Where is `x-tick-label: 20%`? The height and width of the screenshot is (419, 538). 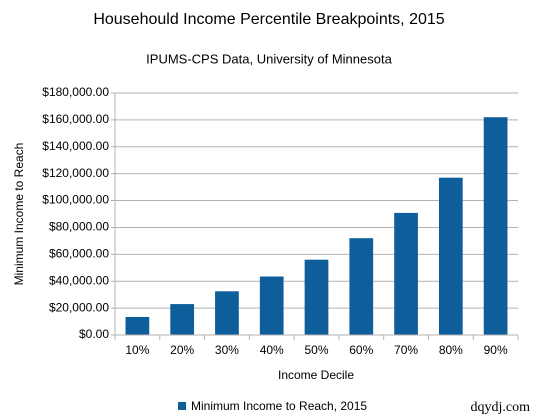 x-tick-label: 20% is located at coordinates (182, 350).